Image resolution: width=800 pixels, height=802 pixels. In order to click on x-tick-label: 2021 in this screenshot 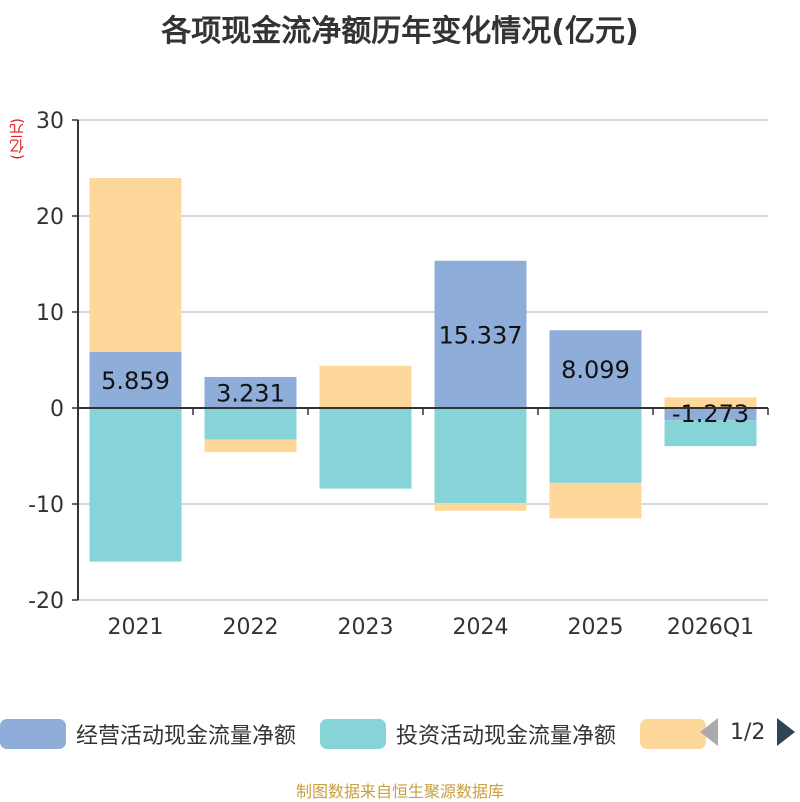, I will do `click(136, 627)`.